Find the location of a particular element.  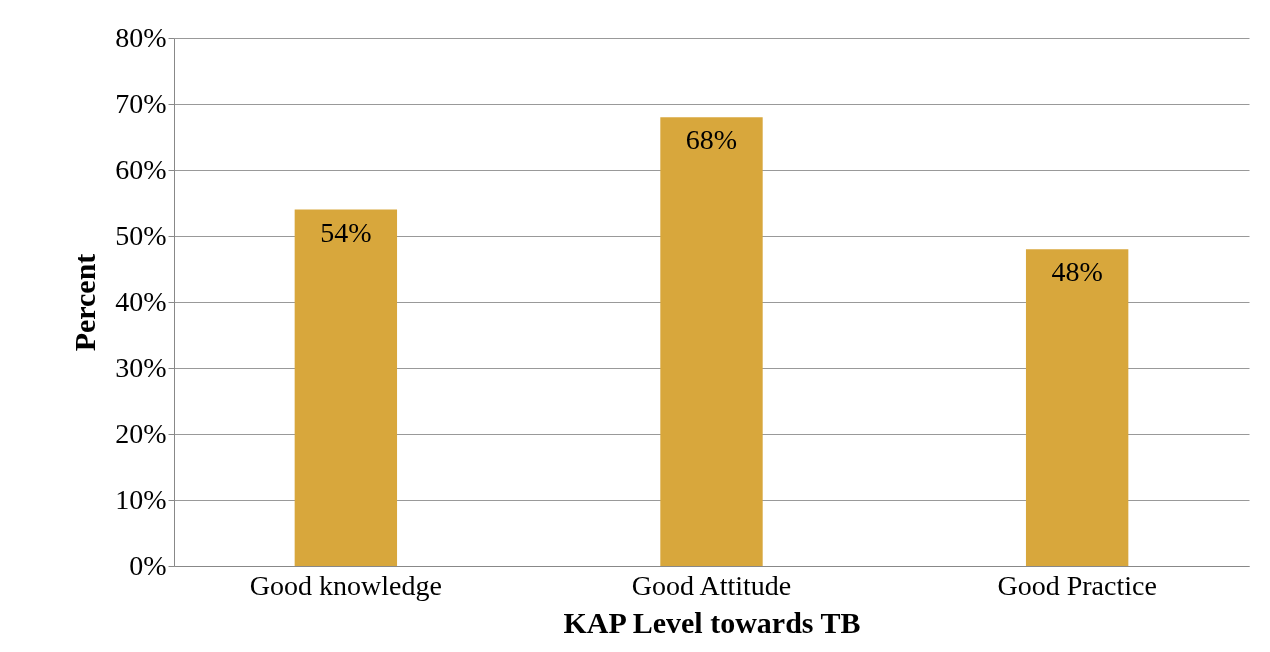

y-tick-label: 70% is located at coordinates (141, 103).